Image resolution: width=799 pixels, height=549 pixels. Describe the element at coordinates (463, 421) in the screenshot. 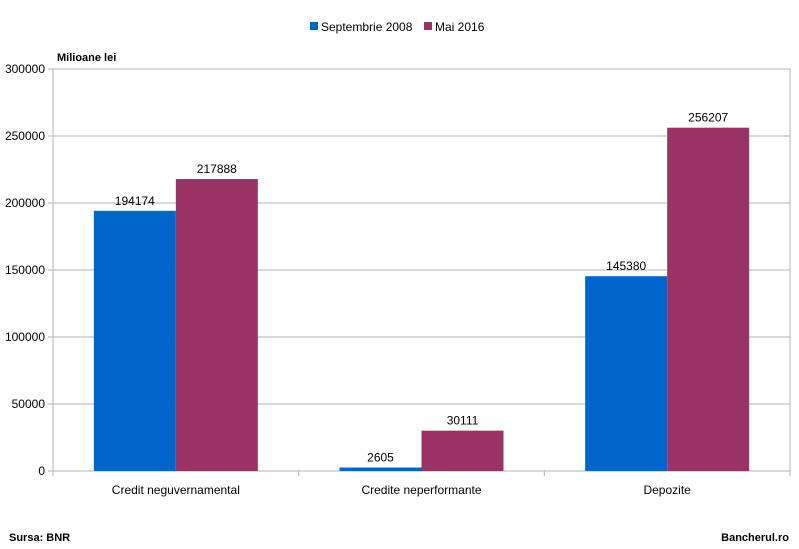

I see `data-label: 30111` at that location.